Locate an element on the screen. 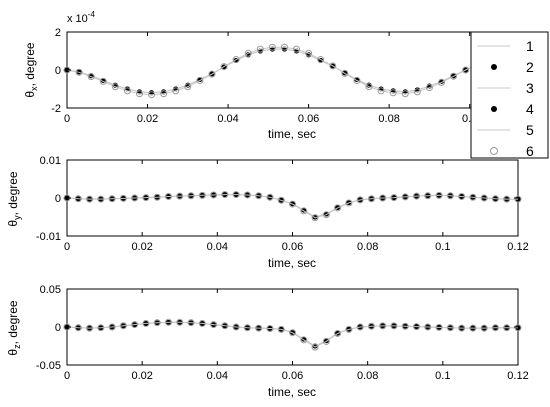  y-axis-label: θz, degree is located at coordinates (14, 328).